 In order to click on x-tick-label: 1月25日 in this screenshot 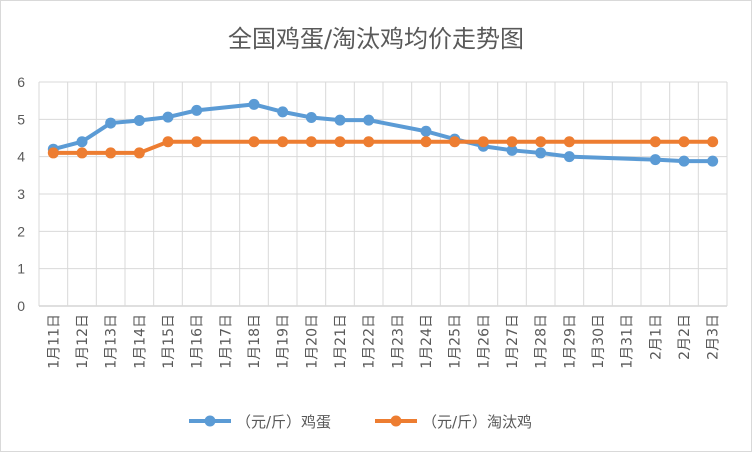, I will do `click(456, 341)`.